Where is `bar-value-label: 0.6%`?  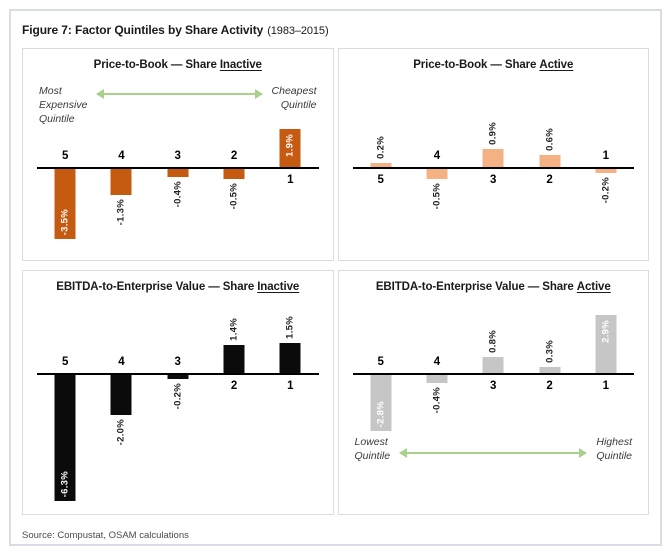
bar-value-label: 0.6% is located at coordinates (550, 139).